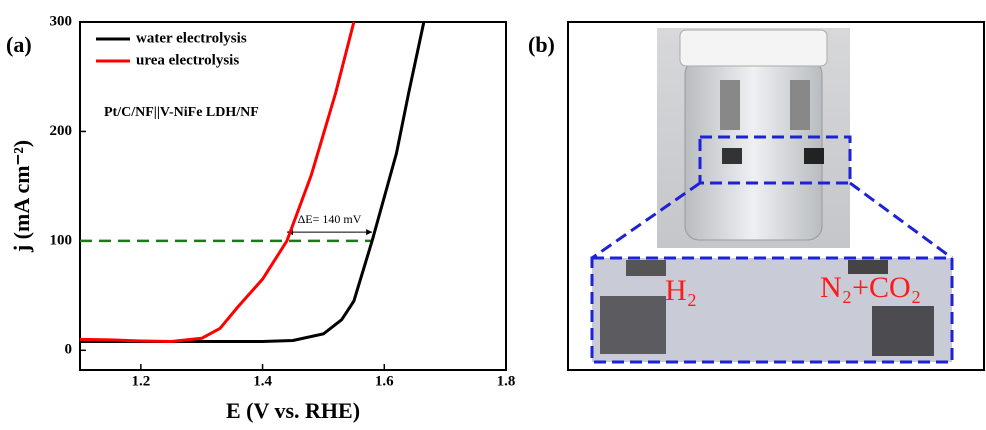 The image size is (986, 430). What do you see at coordinates (61, 131) in the screenshot?
I see `y-tick-label: 200` at bounding box center [61, 131].